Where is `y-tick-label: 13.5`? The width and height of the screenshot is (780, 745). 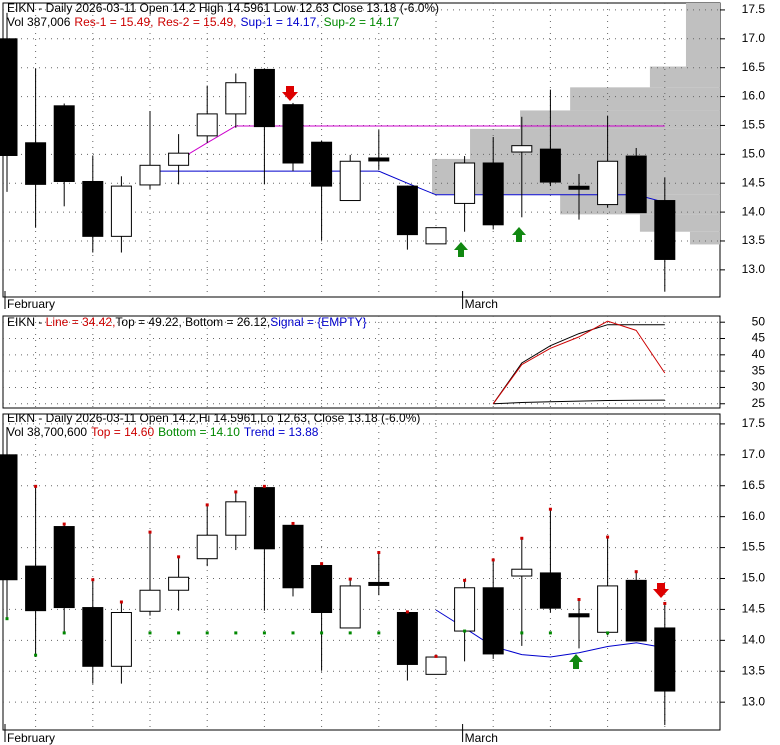 y-tick-label: 13.5 is located at coordinates (754, 670).